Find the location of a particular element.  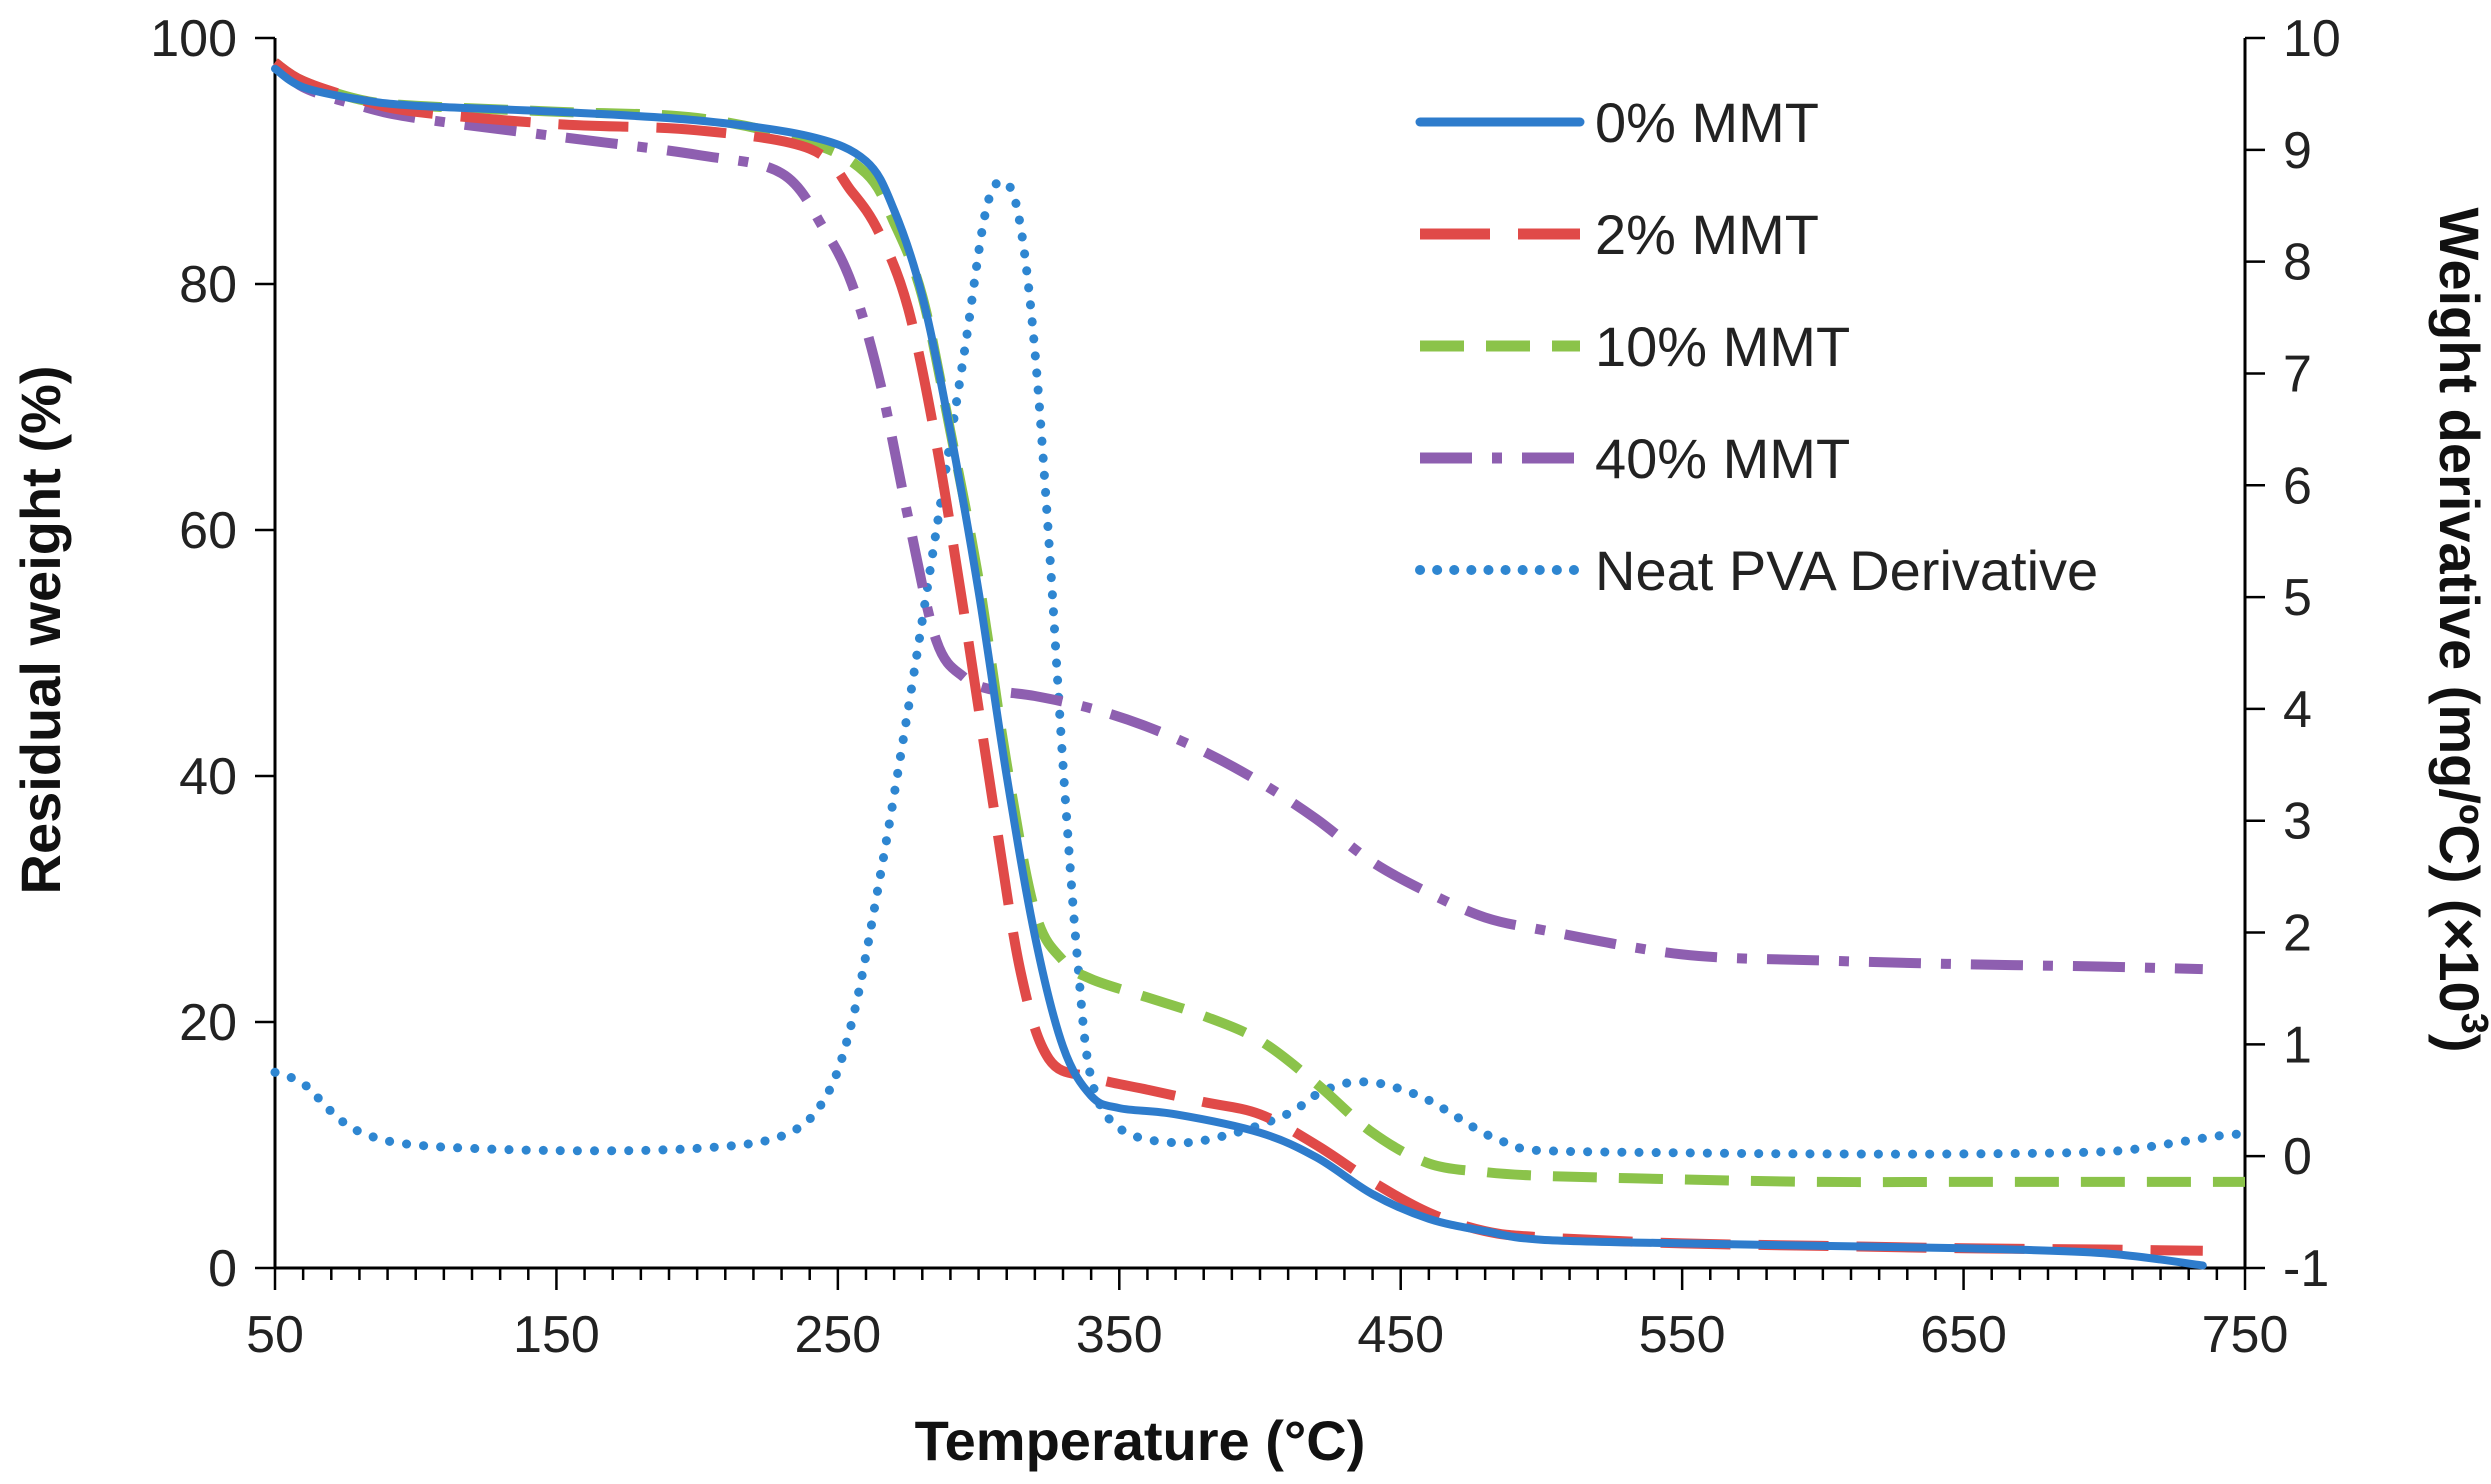

y-tick-label: 60 is located at coordinates (208, 531).